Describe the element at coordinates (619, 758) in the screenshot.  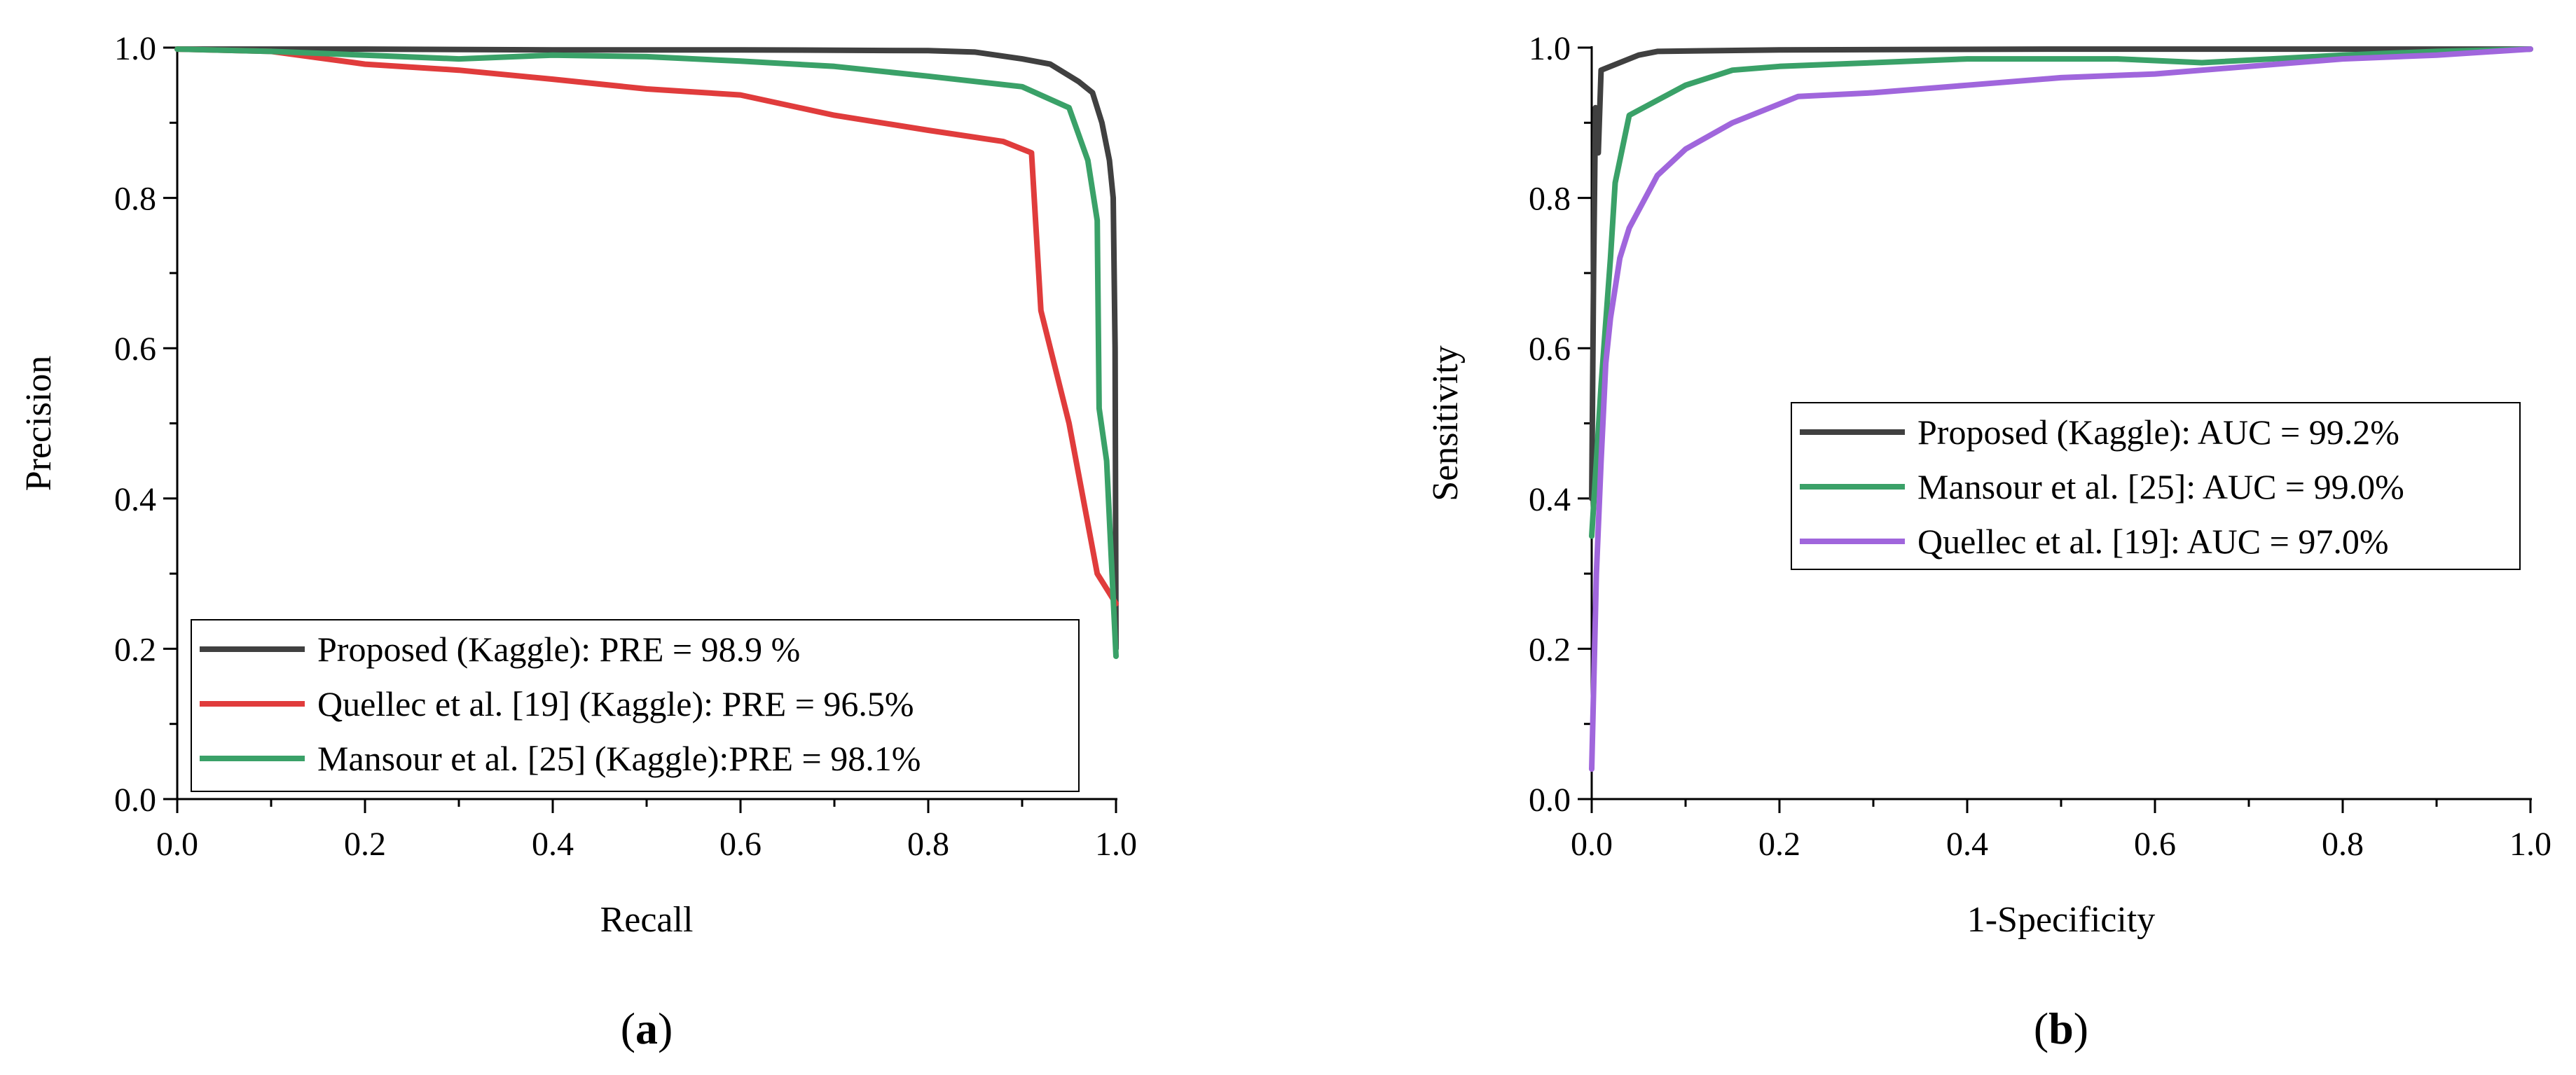
I see `legend-entry: Mansour et al. [25] (Kaggle):PRE = 98.1%` at that location.